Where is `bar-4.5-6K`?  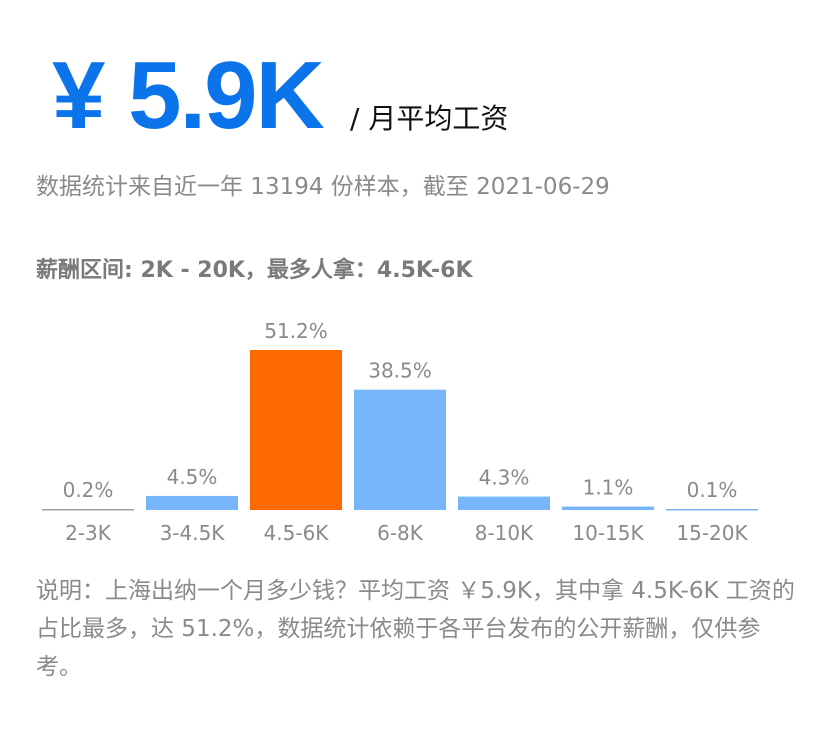 bar-4.5-6K is located at coordinates (296, 430).